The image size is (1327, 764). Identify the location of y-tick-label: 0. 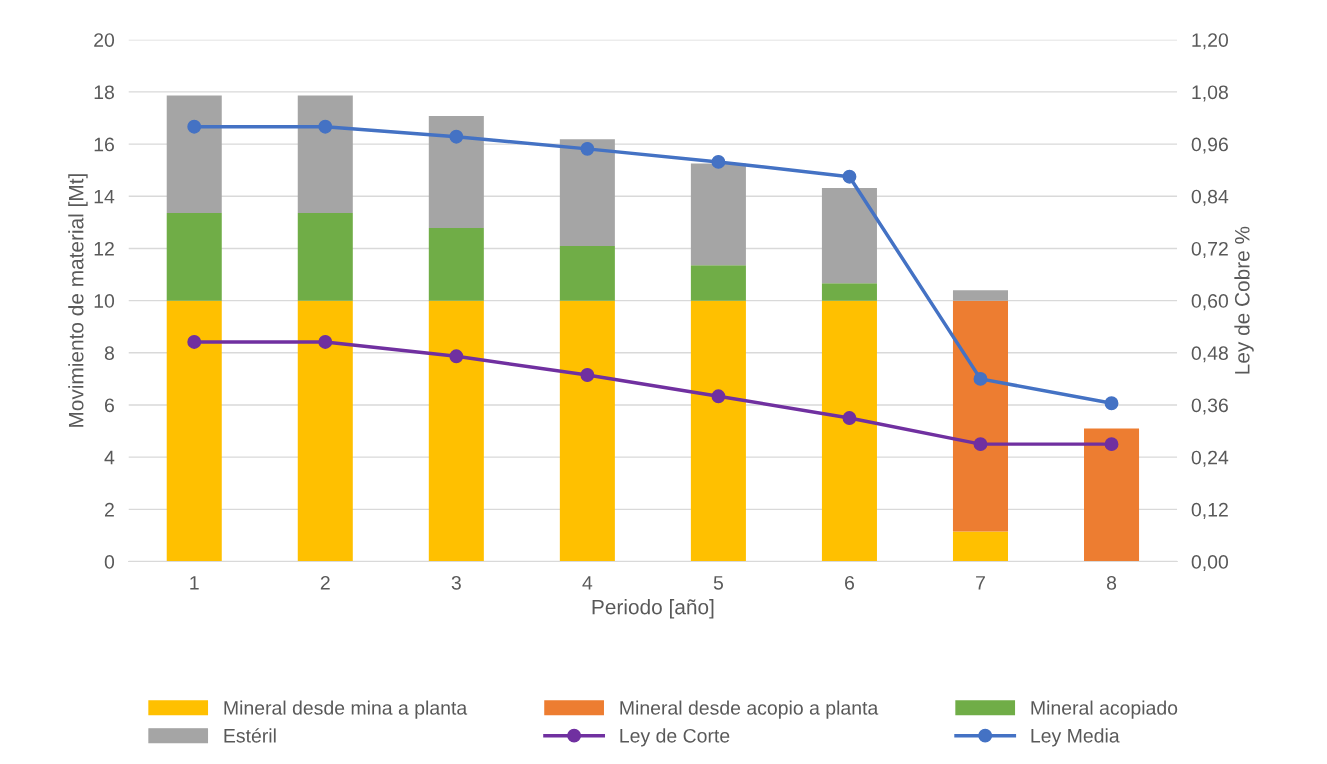
(109, 562).